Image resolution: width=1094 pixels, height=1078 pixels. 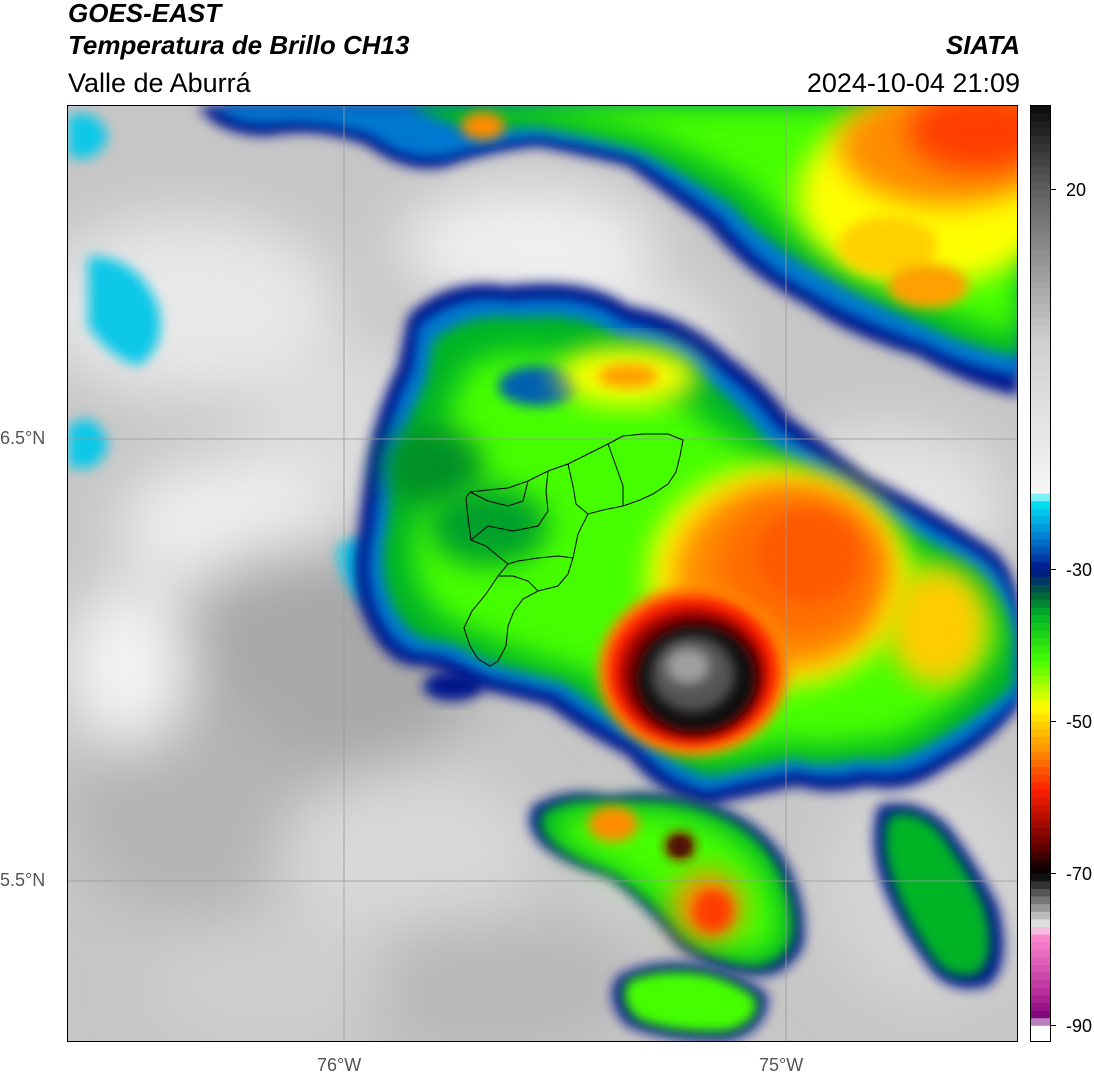 I want to click on valley-outline, so click(x=573, y=550).